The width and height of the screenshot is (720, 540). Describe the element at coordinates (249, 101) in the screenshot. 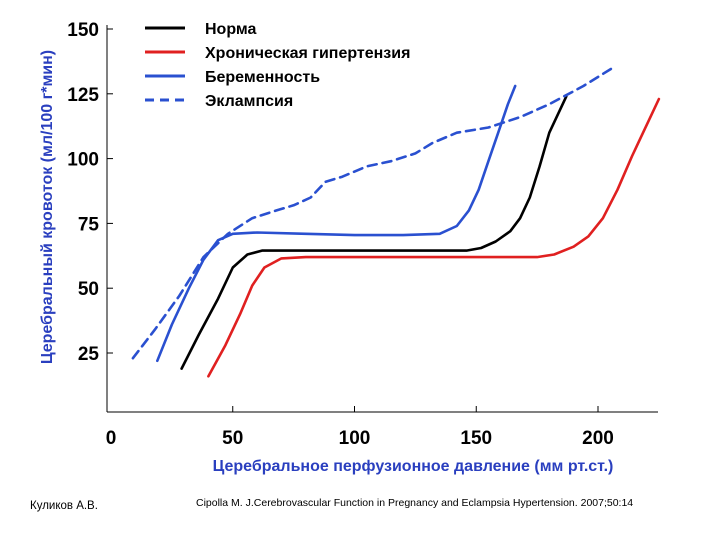

I see `legend-label-3: Эклампсия` at that location.